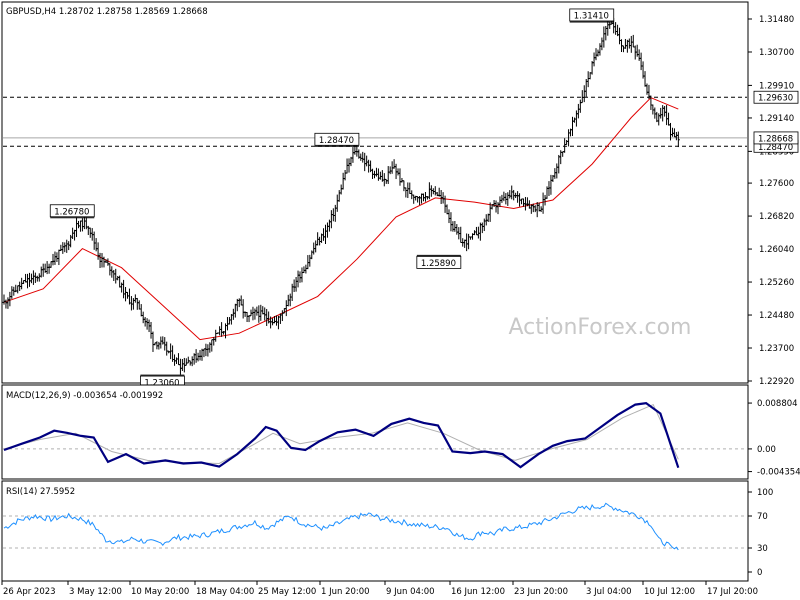 The image size is (800, 600). I want to click on time-axis-label: 25 May 12:00, so click(287, 592).